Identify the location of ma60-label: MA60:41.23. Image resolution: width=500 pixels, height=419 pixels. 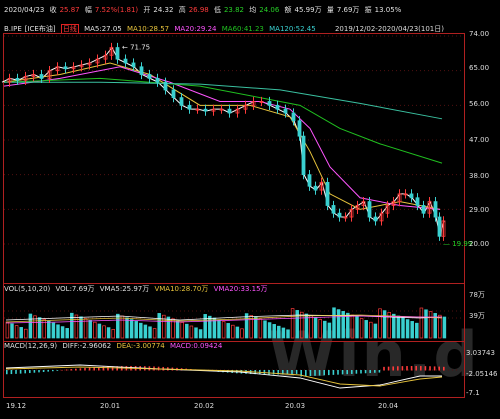
(242, 29).